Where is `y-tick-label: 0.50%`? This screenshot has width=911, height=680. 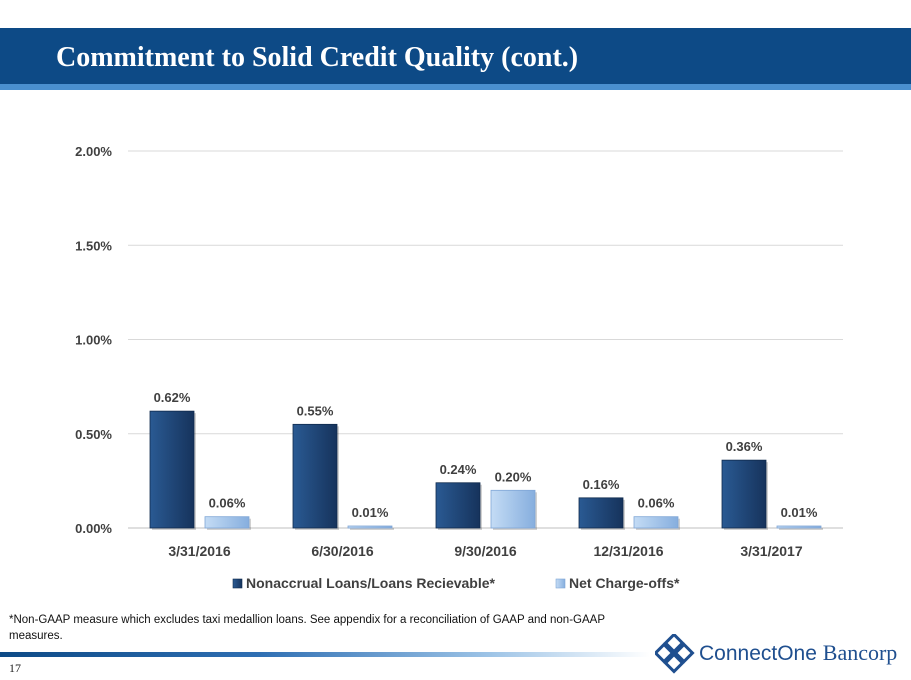 y-tick-label: 0.50% is located at coordinates (93, 434).